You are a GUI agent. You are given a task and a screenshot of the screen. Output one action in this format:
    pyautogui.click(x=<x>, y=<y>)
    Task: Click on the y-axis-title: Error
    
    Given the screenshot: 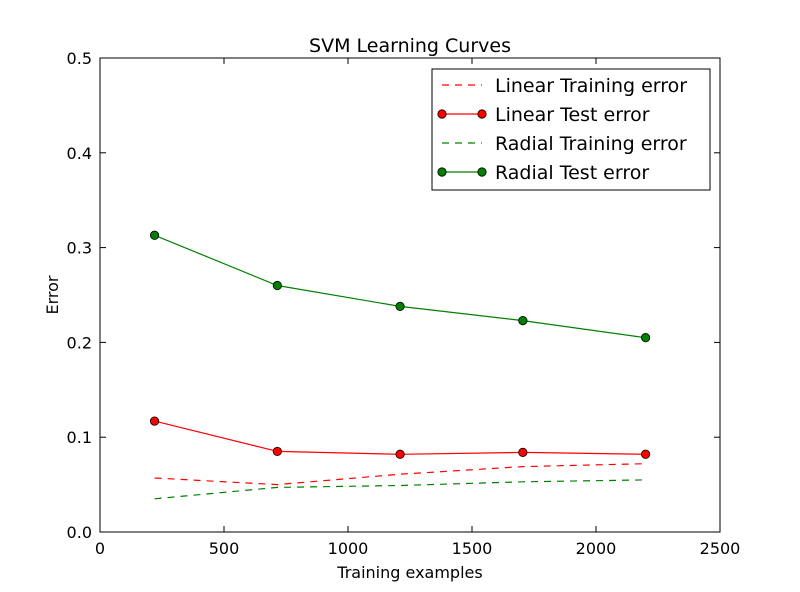 What is the action you would take?
    pyautogui.click(x=52, y=294)
    